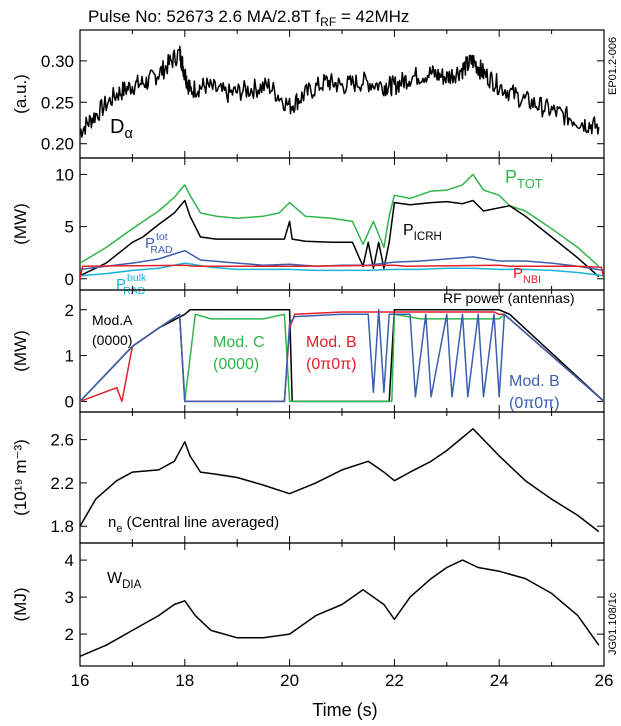 The image size is (621, 726). Describe the element at coordinates (69, 597) in the screenshot. I see `y-tick-label: 3` at that location.